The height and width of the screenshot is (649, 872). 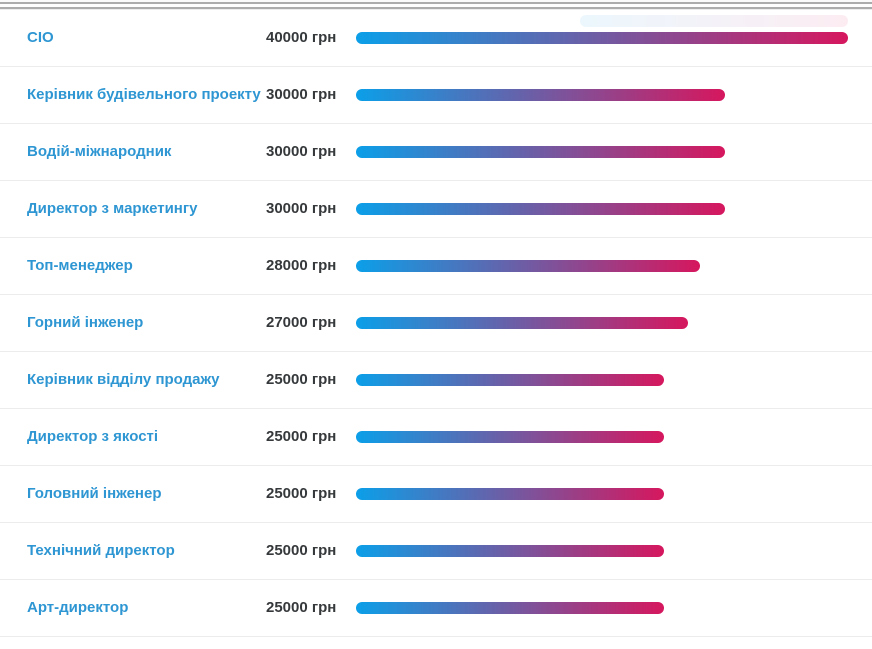 I want to click on table-row: Керівник будівельного проекту 30000 грн, so click(x=436, y=95).